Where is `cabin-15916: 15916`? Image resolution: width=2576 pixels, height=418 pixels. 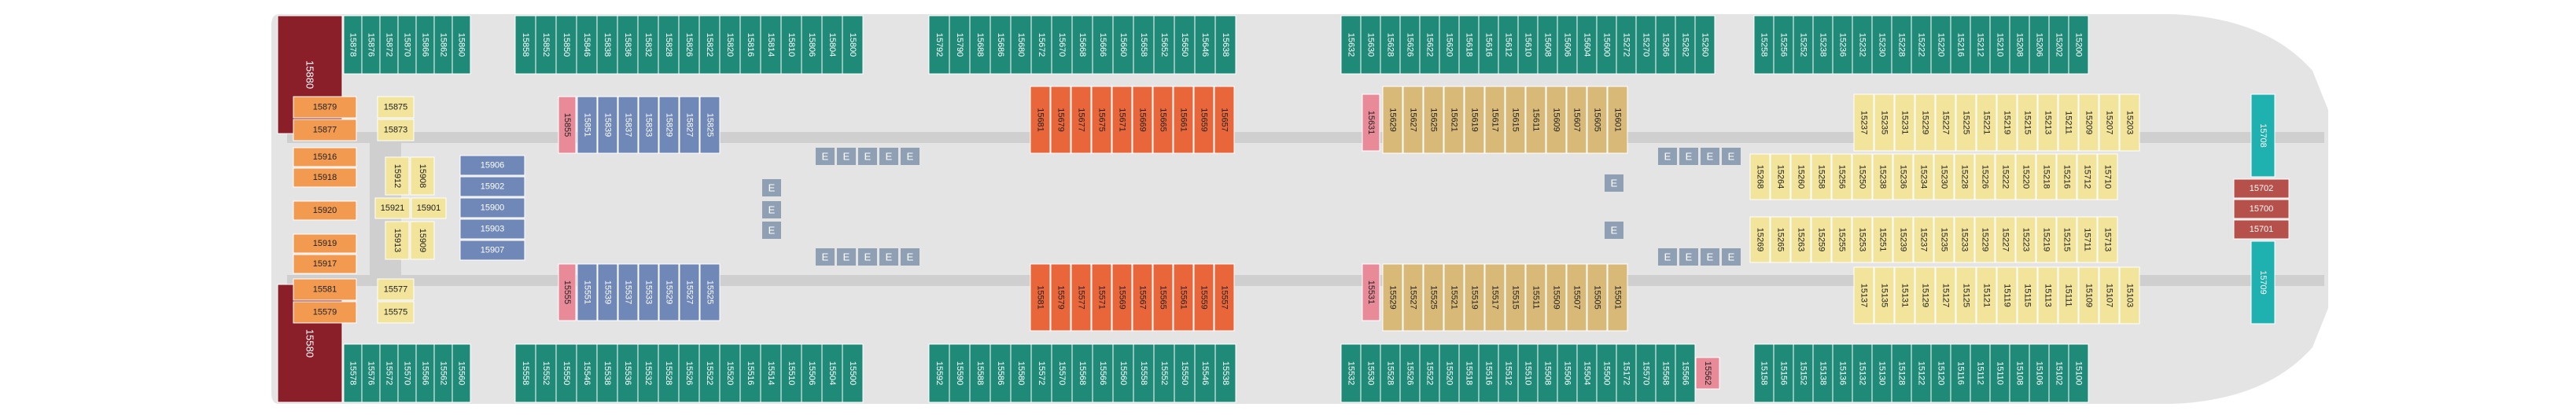 cabin-15916: 15916 is located at coordinates (325, 157).